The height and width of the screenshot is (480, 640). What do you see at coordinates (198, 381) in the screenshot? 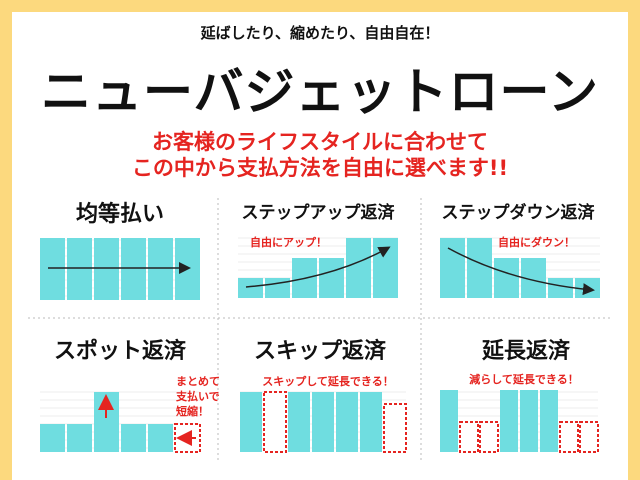
I see `panel-note: まとめて` at bounding box center [198, 381].